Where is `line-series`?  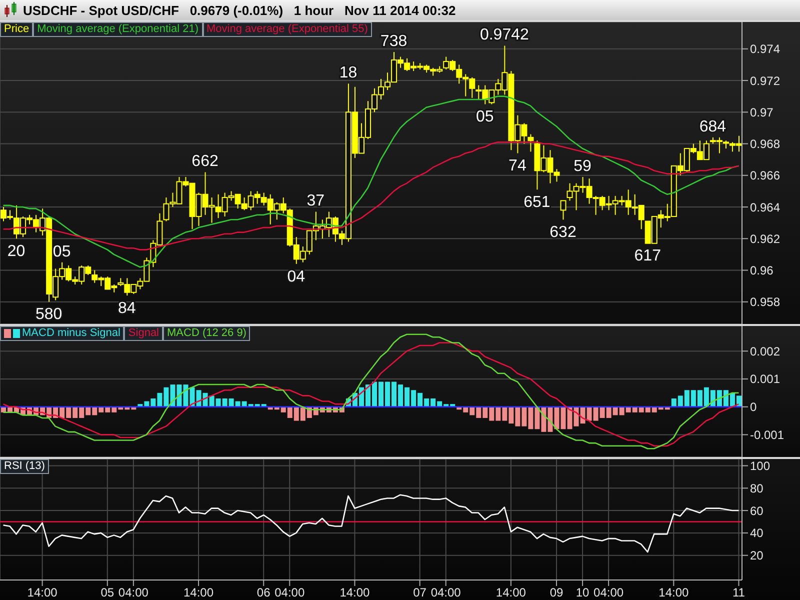 line-series is located at coordinates (371, 523).